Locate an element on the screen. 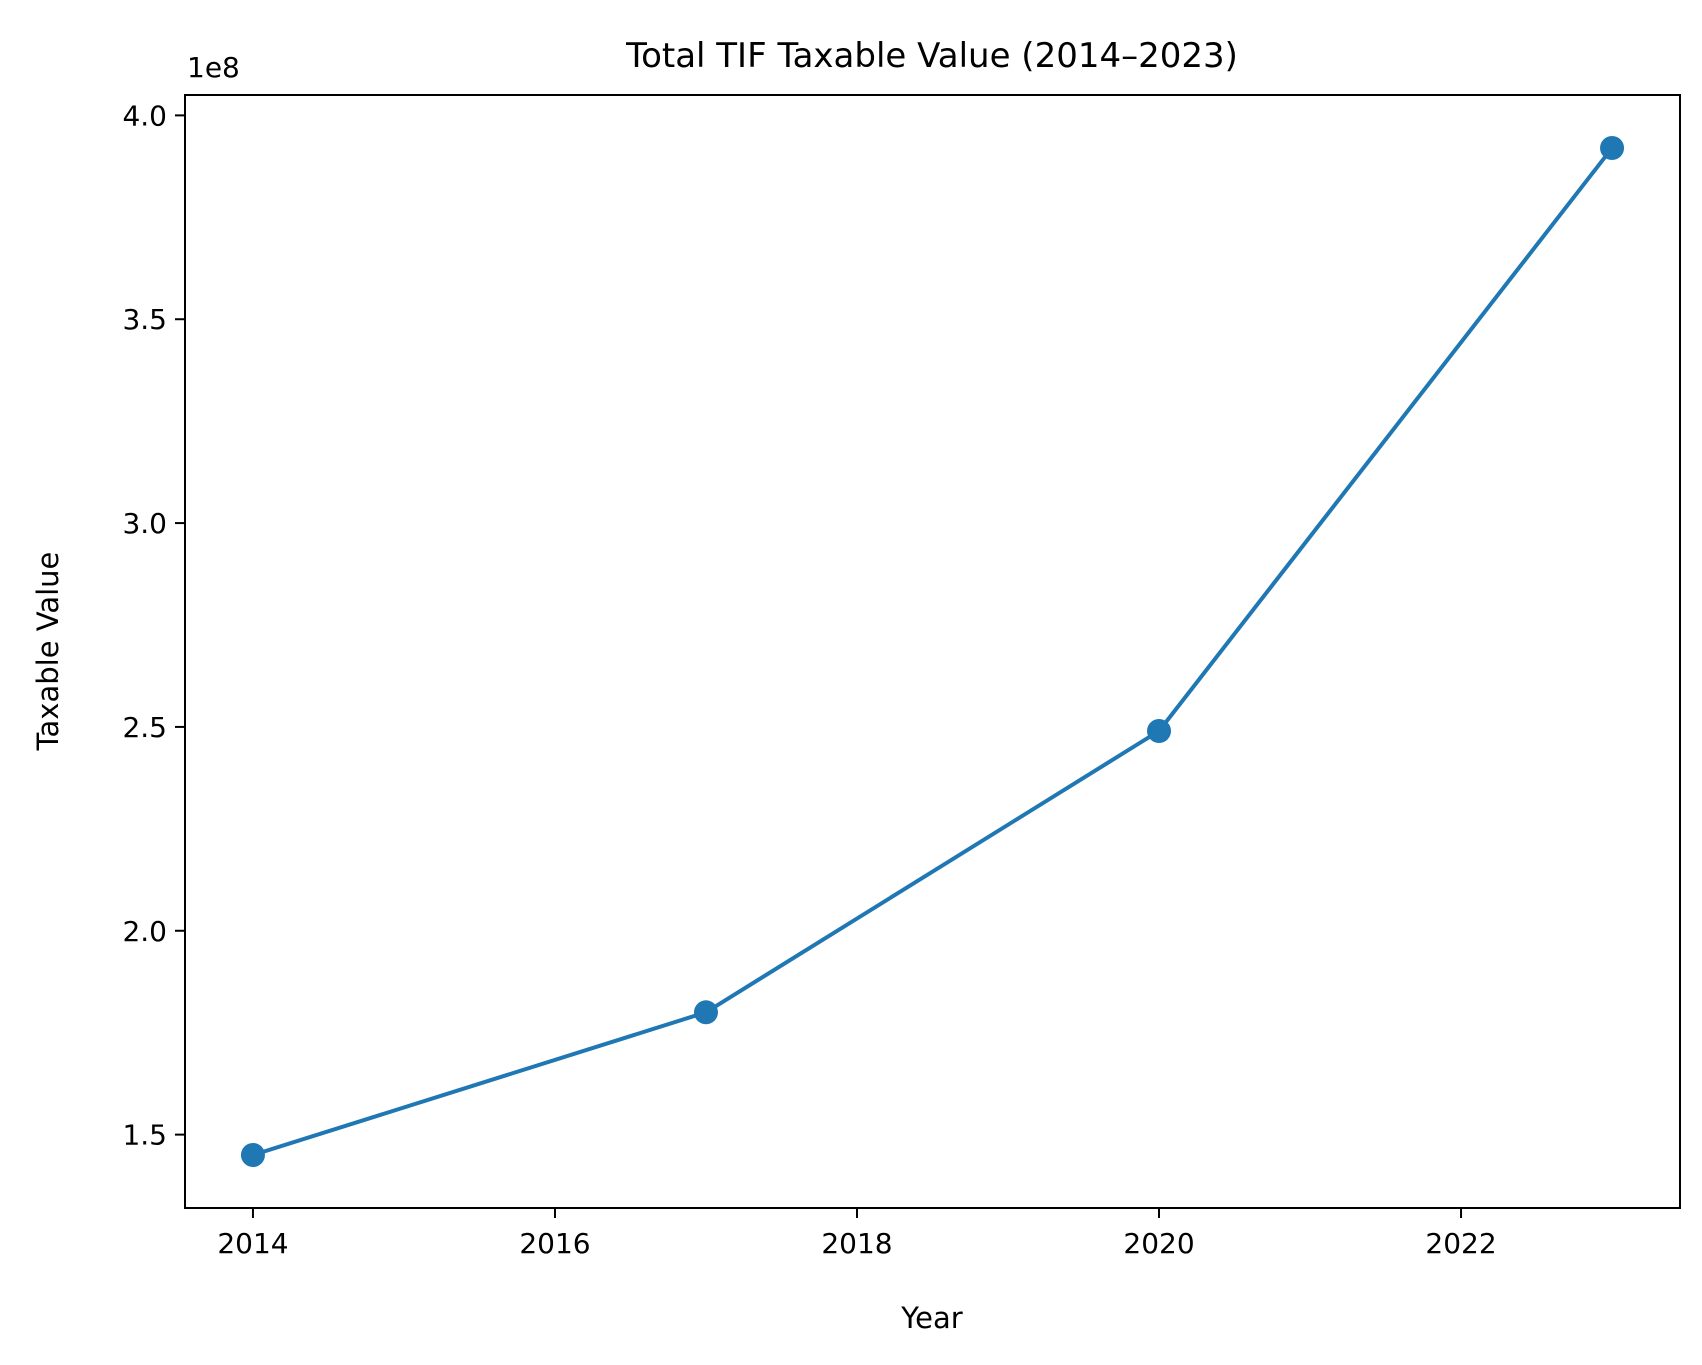 The image size is (1702, 1365). y-tick-label: 1.5 is located at coordinates (144, 1135).